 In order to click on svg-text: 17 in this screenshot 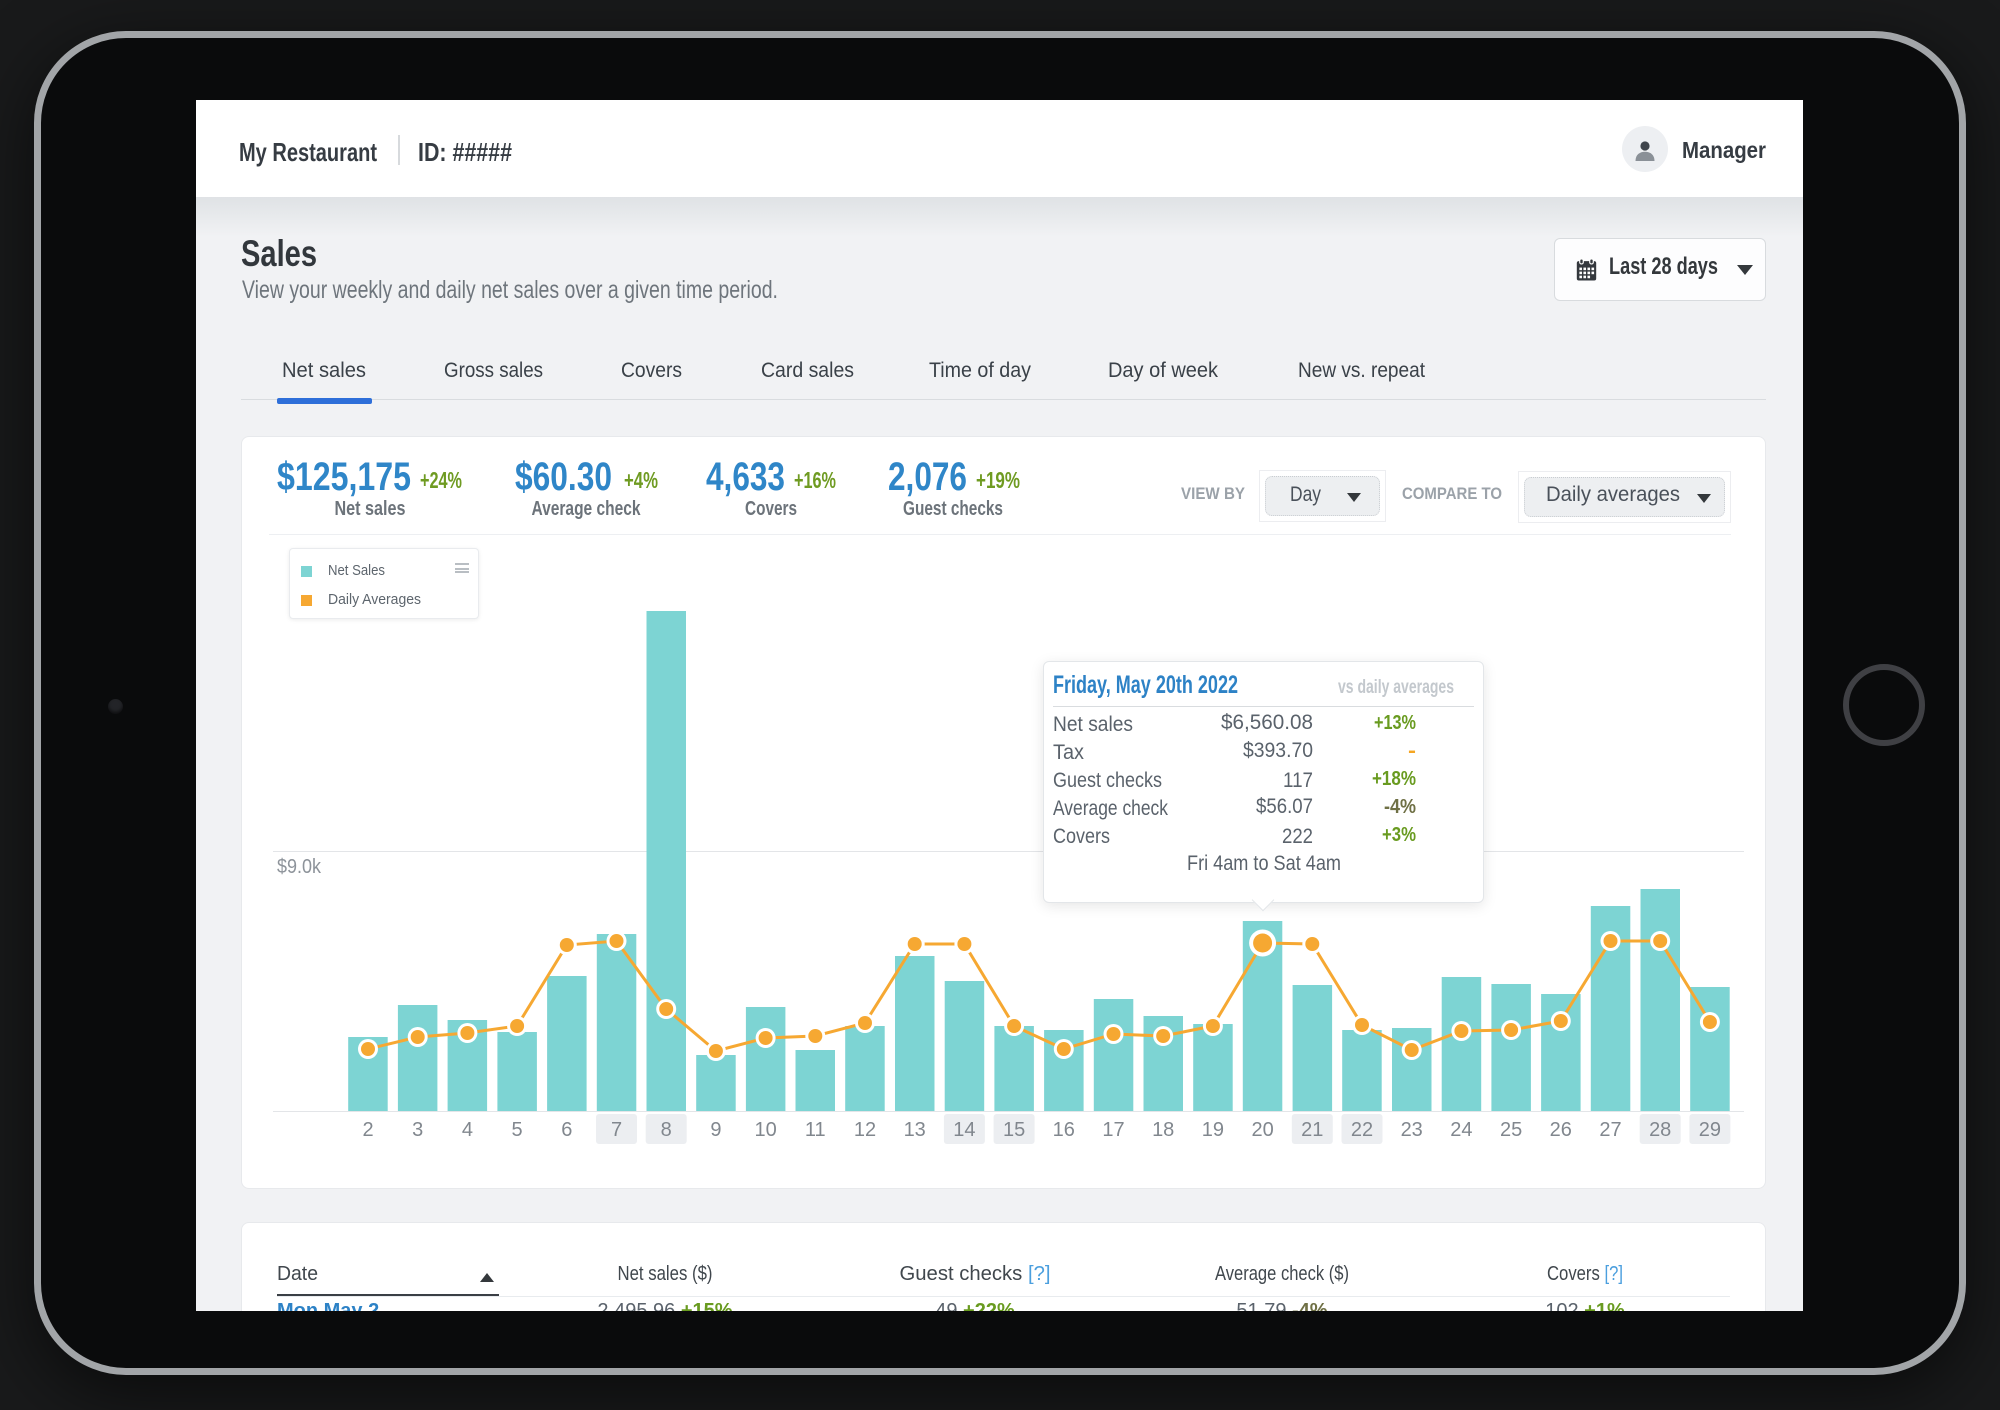, I will do `click(1113, 1130)`.